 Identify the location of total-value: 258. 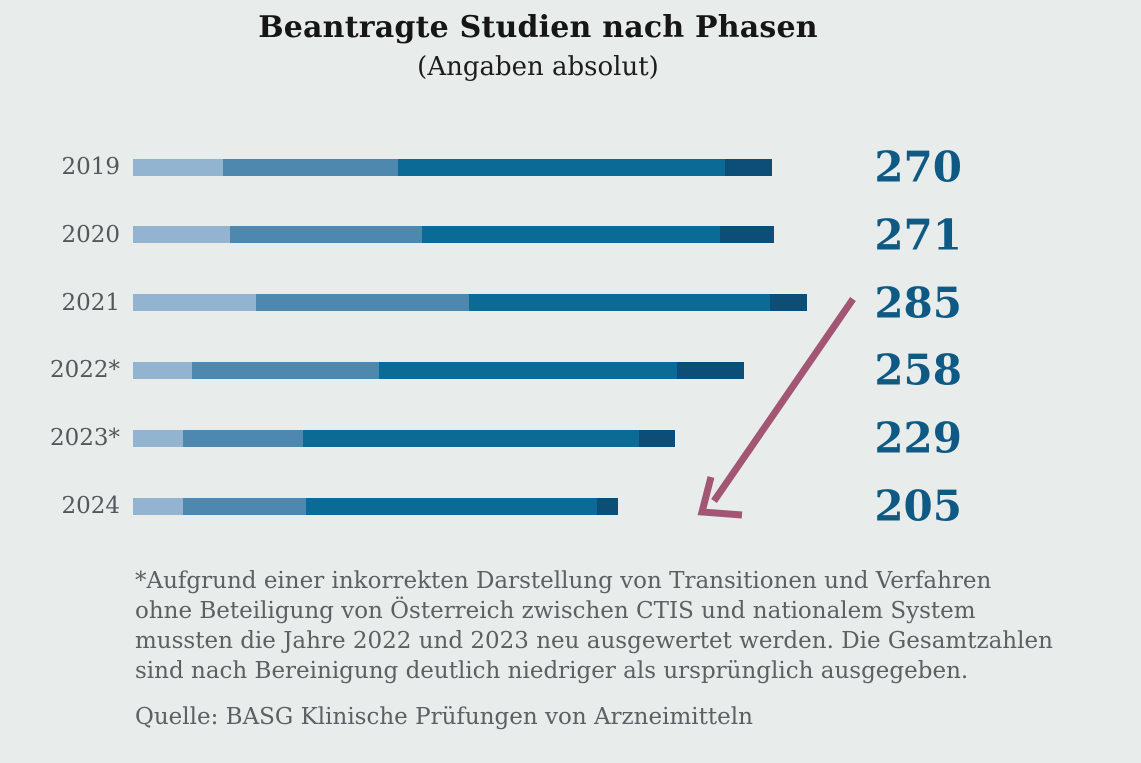
(918, 370).